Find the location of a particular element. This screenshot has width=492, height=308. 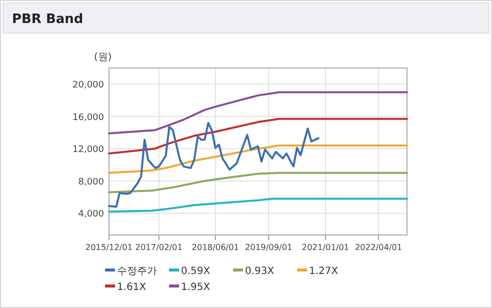

legend-label: 0.93X is located at coordinates (259, 271).